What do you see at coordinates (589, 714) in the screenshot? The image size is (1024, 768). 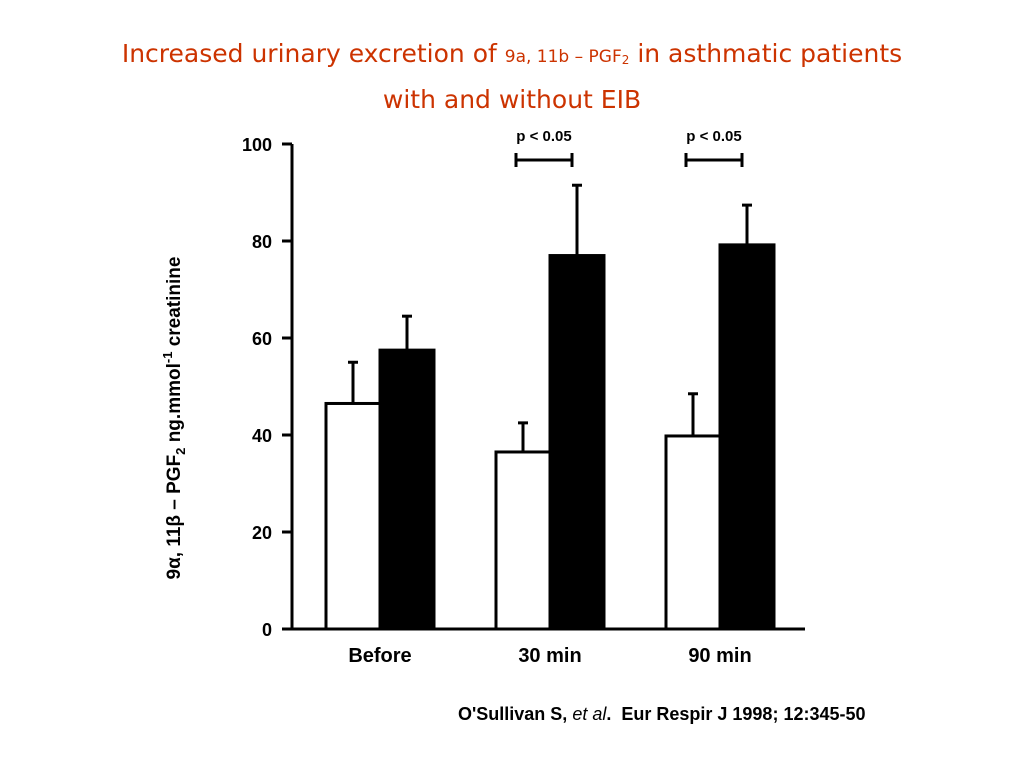 I see `citation-etal: et al` at bounding box center [589, 714].